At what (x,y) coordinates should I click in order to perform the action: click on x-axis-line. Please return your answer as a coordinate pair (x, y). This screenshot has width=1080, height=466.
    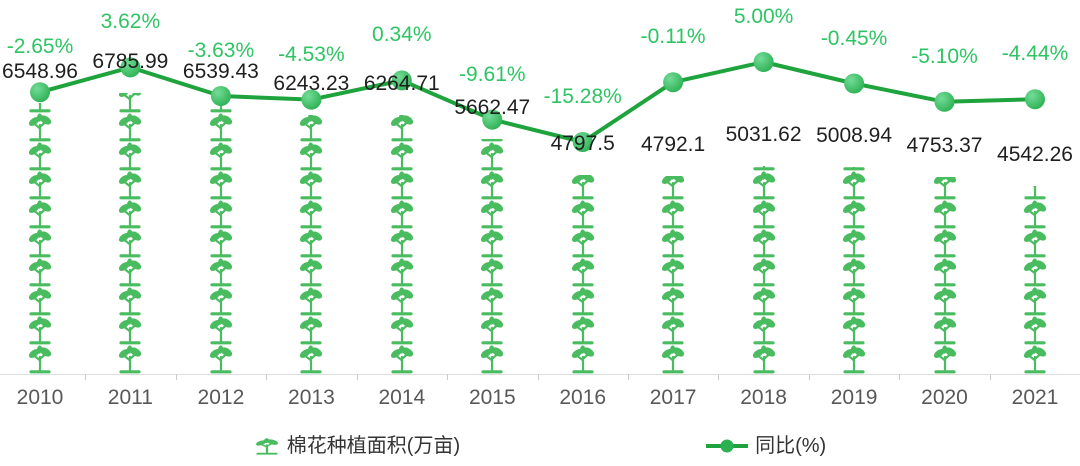
    Looking at the image, I should click on (540, 374).